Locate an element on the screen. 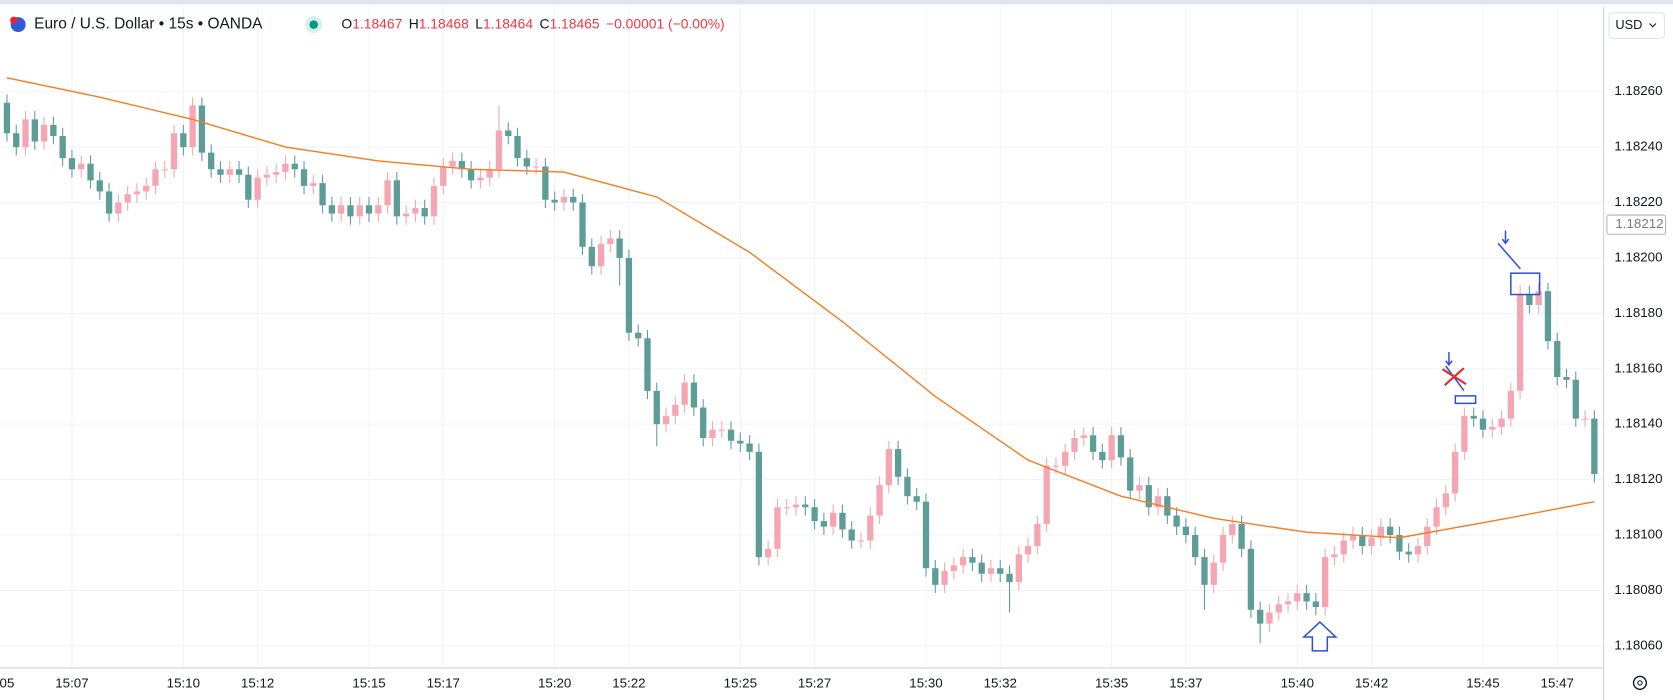 The height and width of the screenshot is (700, 1673). ohlc-key: L is located at coordinates (479, 23).